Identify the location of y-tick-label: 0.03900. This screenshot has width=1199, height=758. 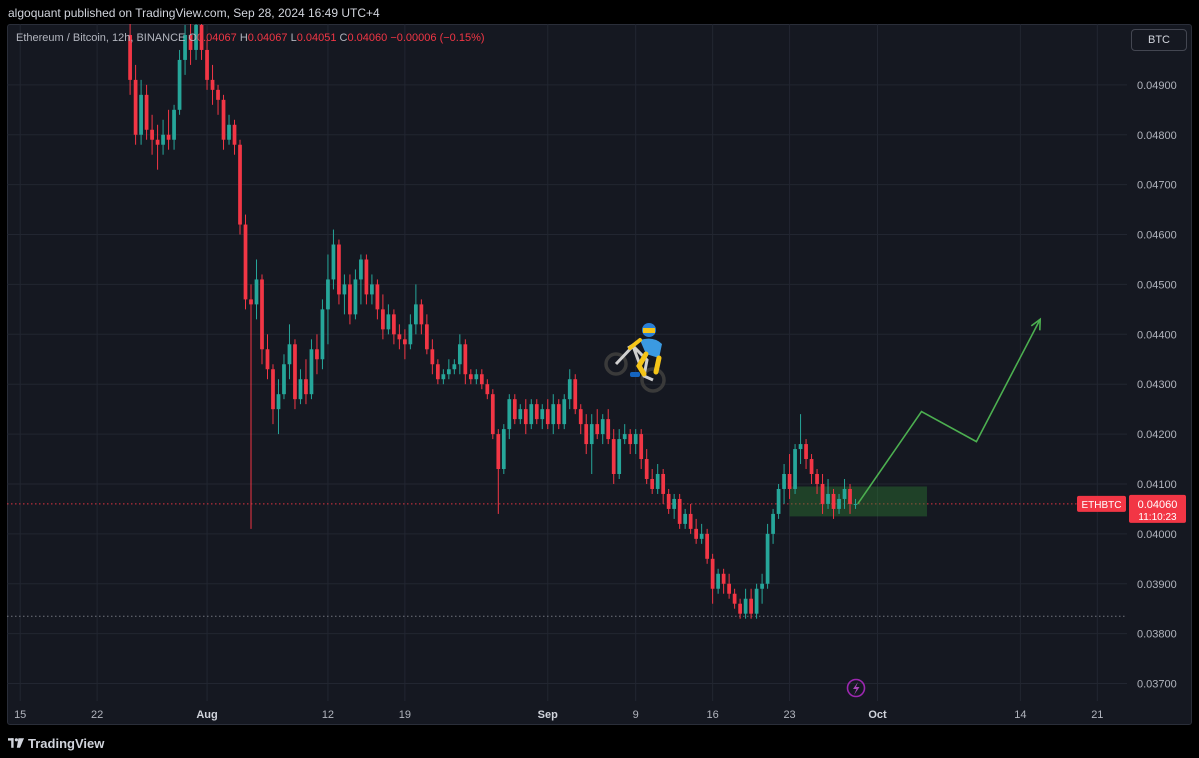
(1157, 585).